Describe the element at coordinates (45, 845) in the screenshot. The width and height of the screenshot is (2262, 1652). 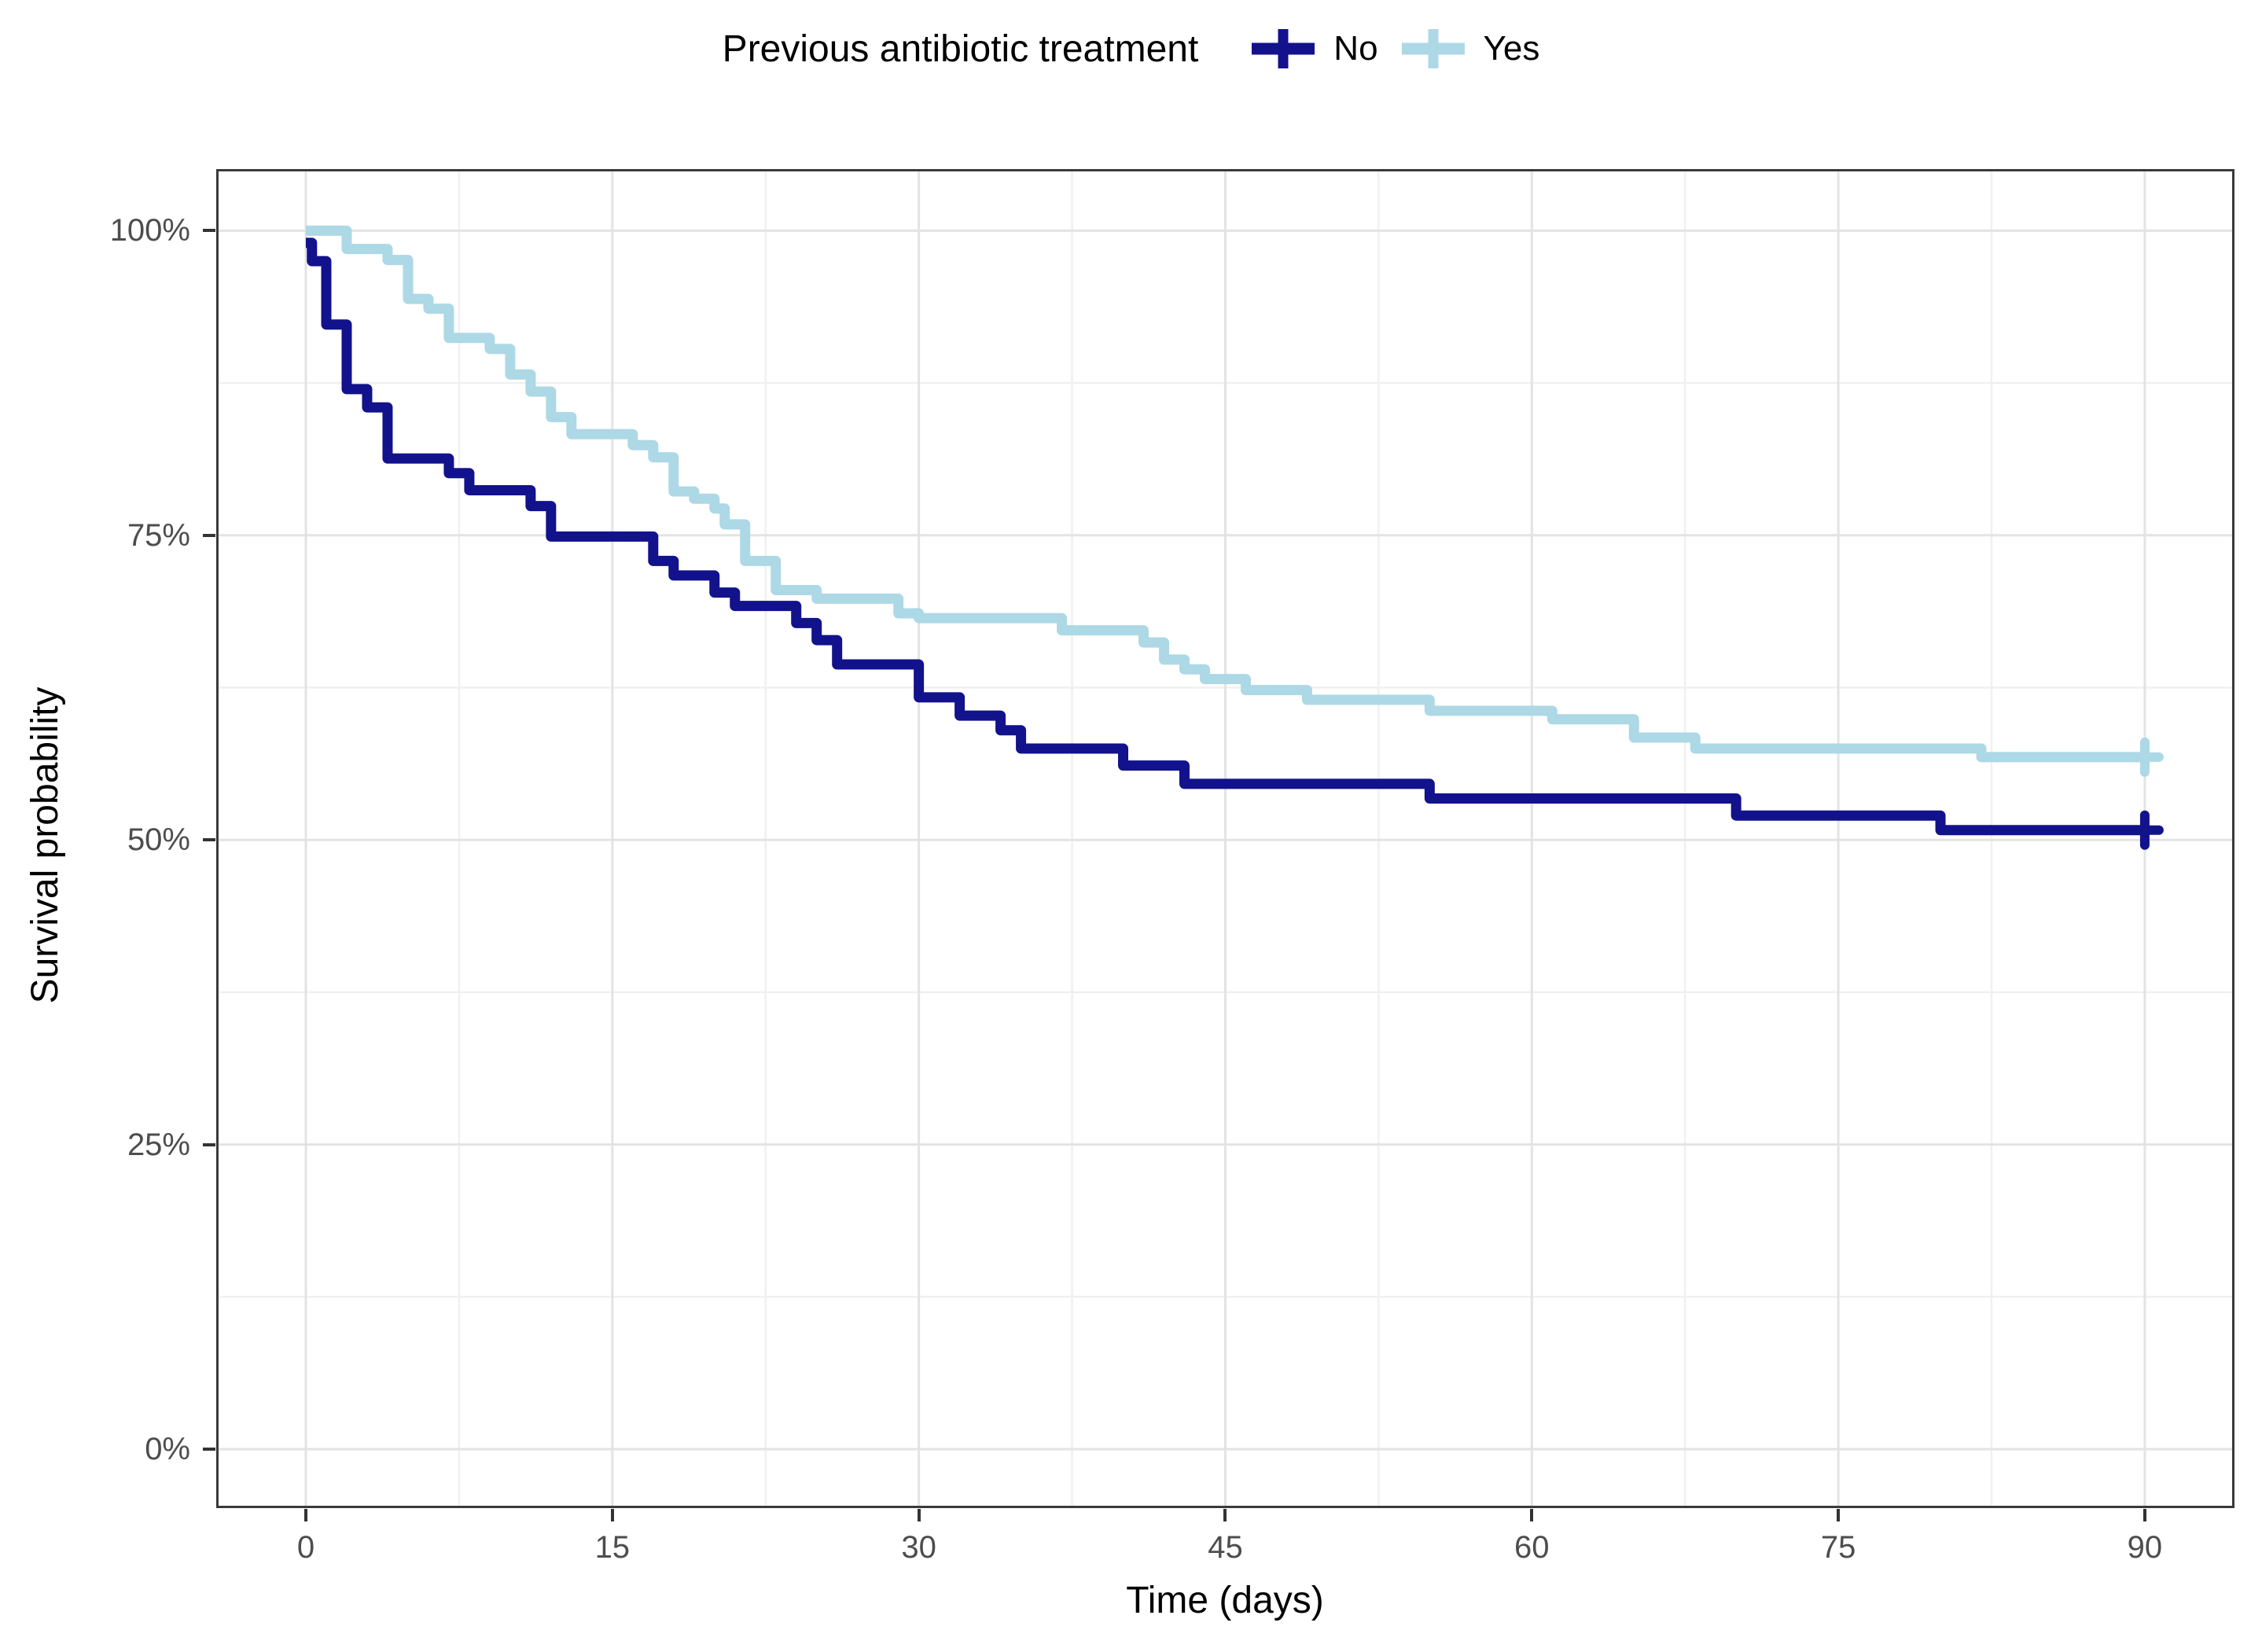
I see `y-axis-title: Survival probability` at that location.